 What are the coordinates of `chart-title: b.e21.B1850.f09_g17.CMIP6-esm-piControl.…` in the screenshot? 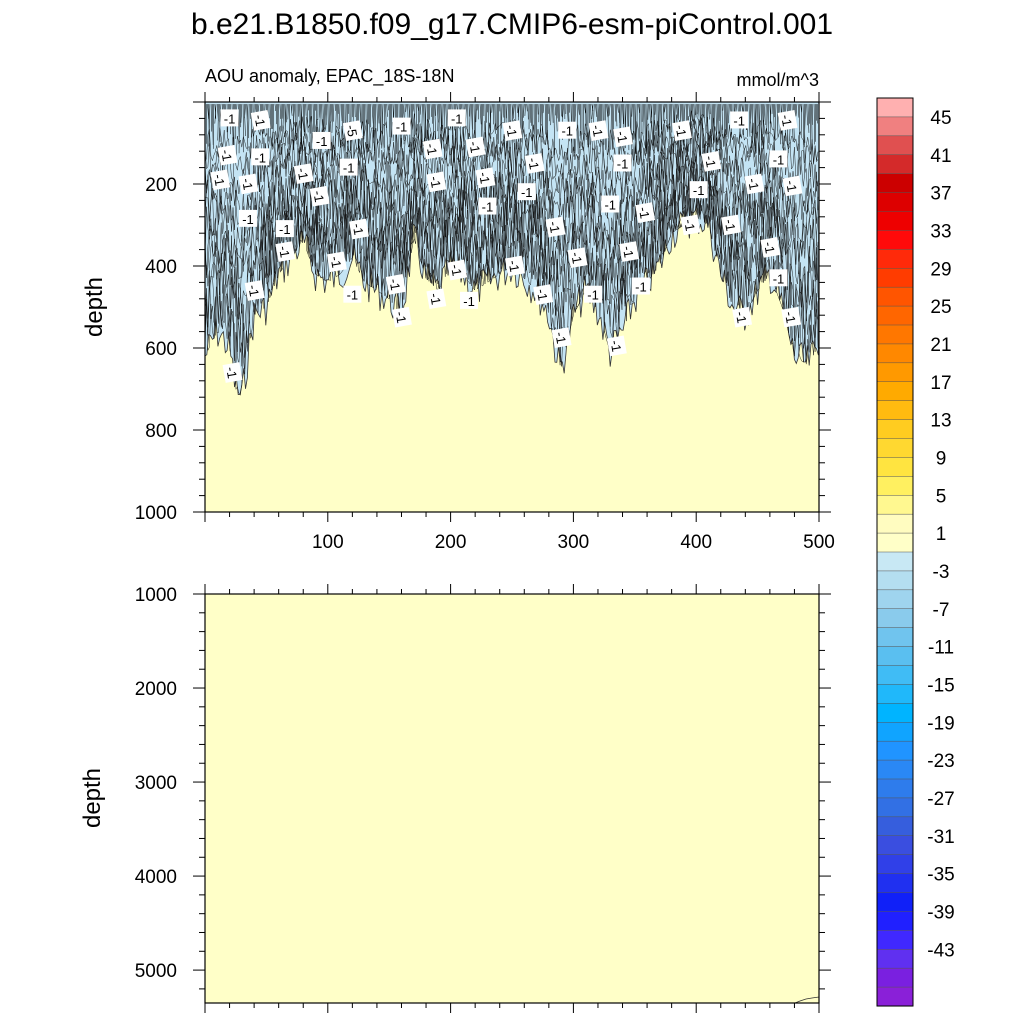 It's located at (512, 24).